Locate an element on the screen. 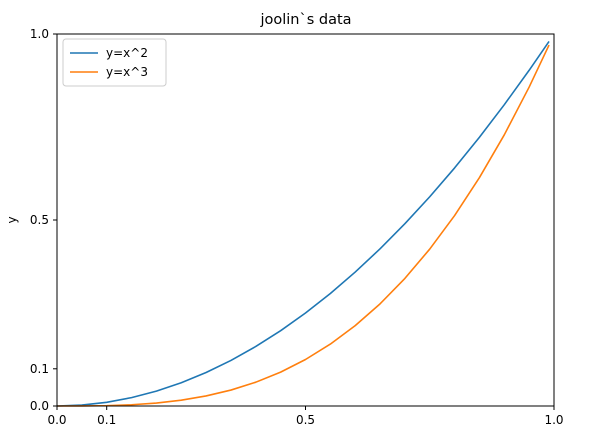 This screenshot has height=438, width=593. y-tick-label: 0.0 is located at coordinates (39, 406).